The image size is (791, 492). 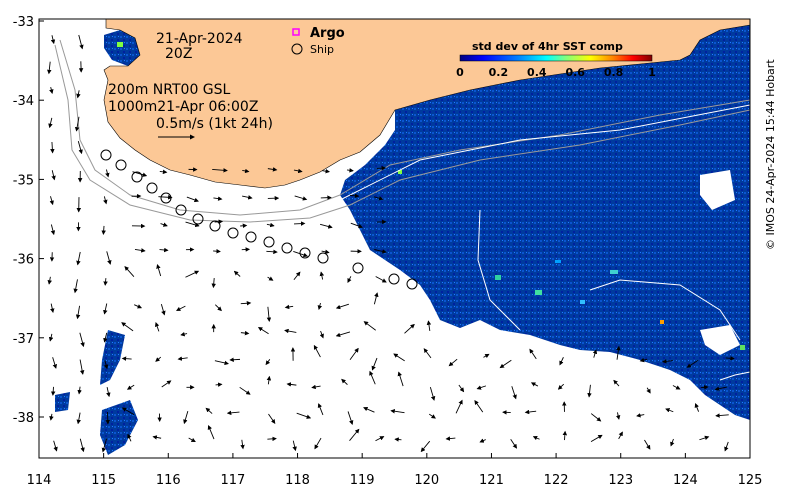 What do you see at coordinates (575, 72) in the screenshot?
I see `colorbar-tick-label: 0.6` at bounding box center [575, 72].